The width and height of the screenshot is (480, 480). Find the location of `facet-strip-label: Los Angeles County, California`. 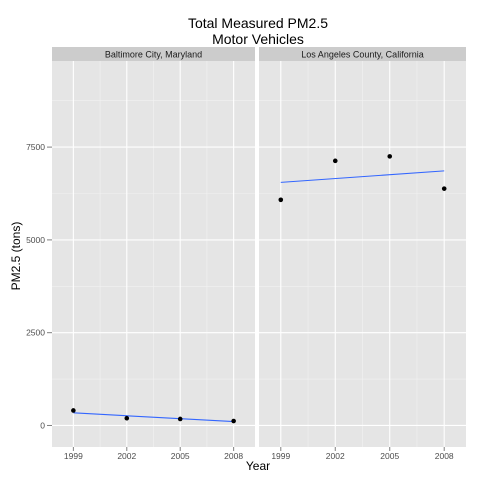

facet-strip-label: Los Angeles County, California is located at coordinates (362, 55).